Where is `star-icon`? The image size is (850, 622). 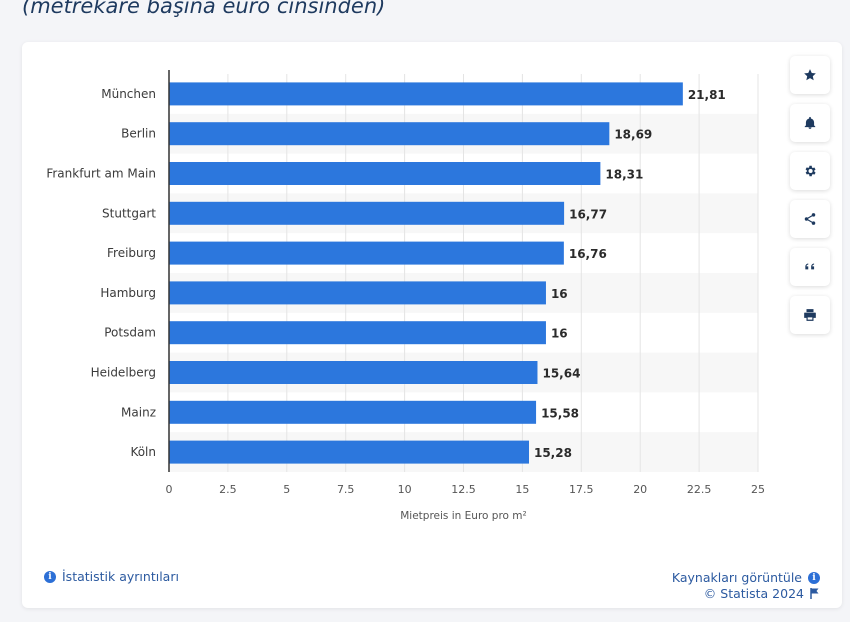 star-icon is located at coordinates (810, 75).